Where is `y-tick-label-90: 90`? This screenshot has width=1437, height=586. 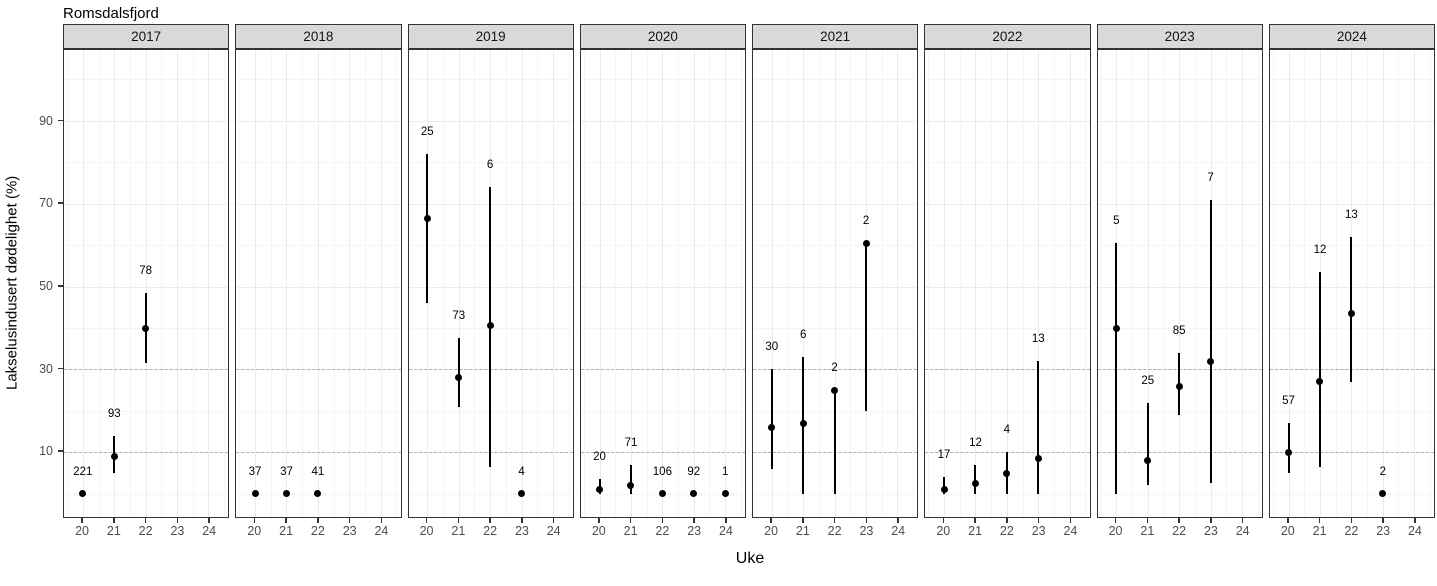
y-tick-label-90: 90 is located at coordinates (46, 120).